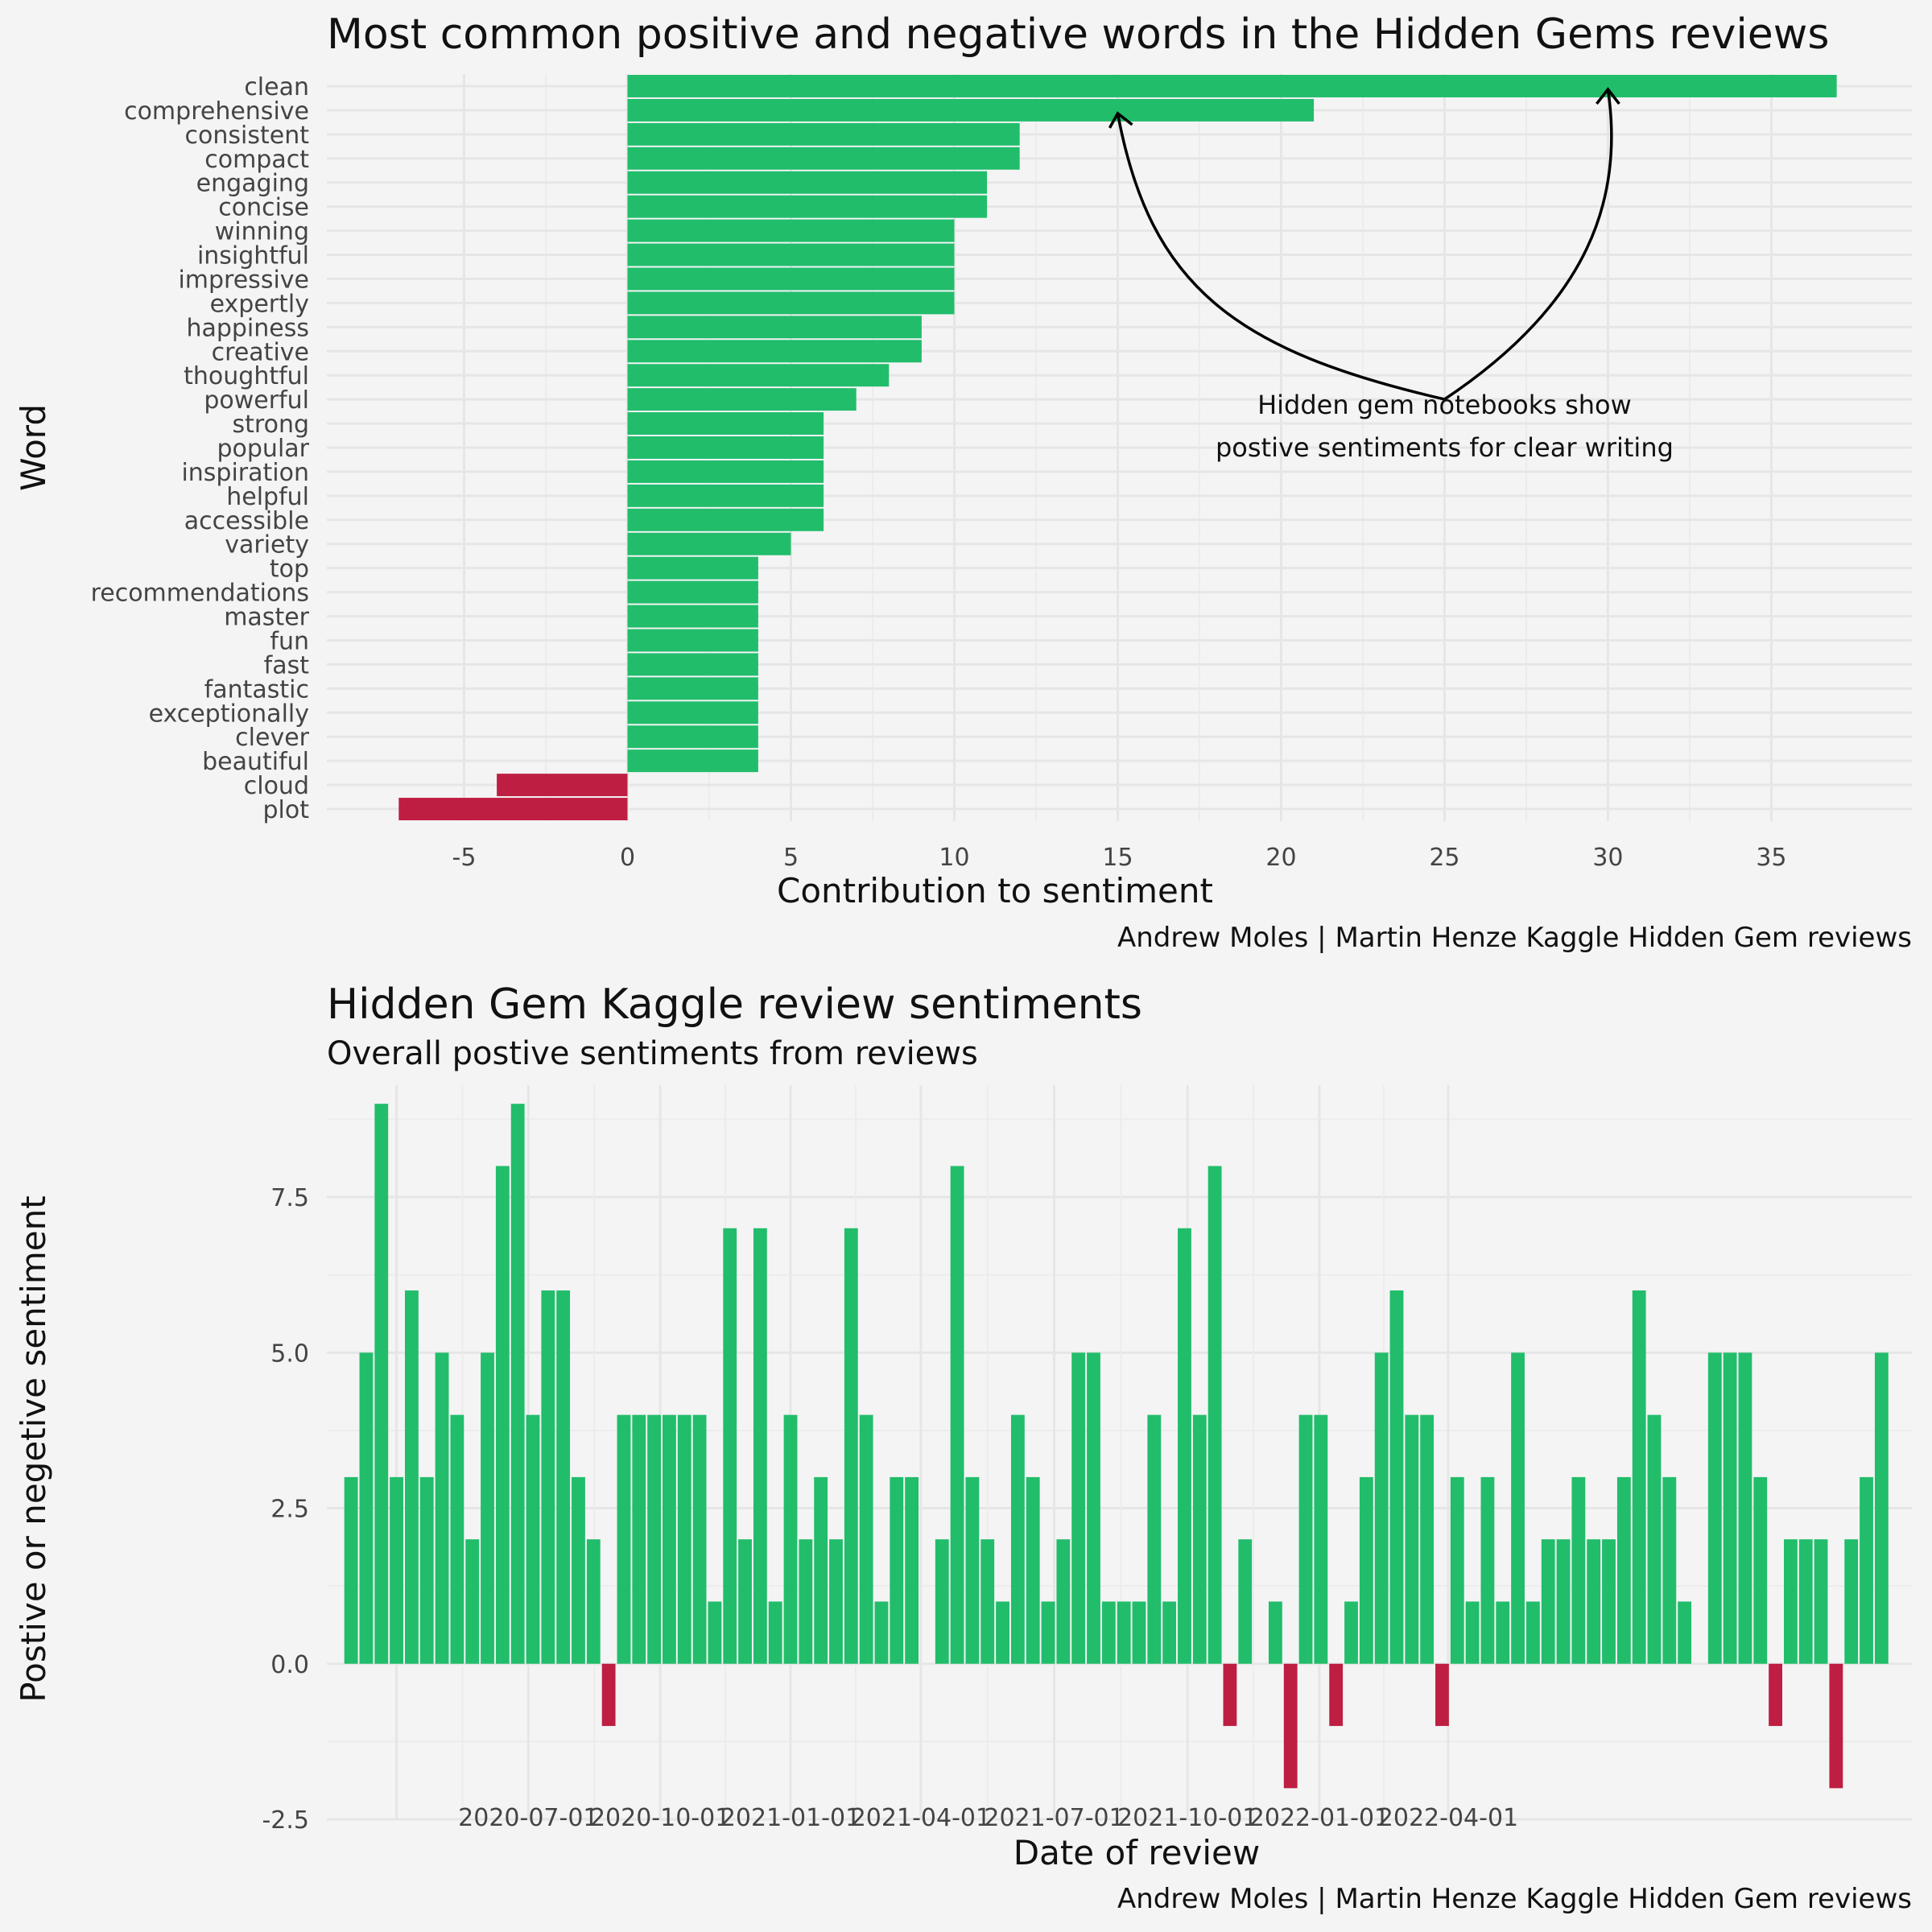 The image size is (1932, 1932). I want to click on bar-insightful, so click(791, 254).